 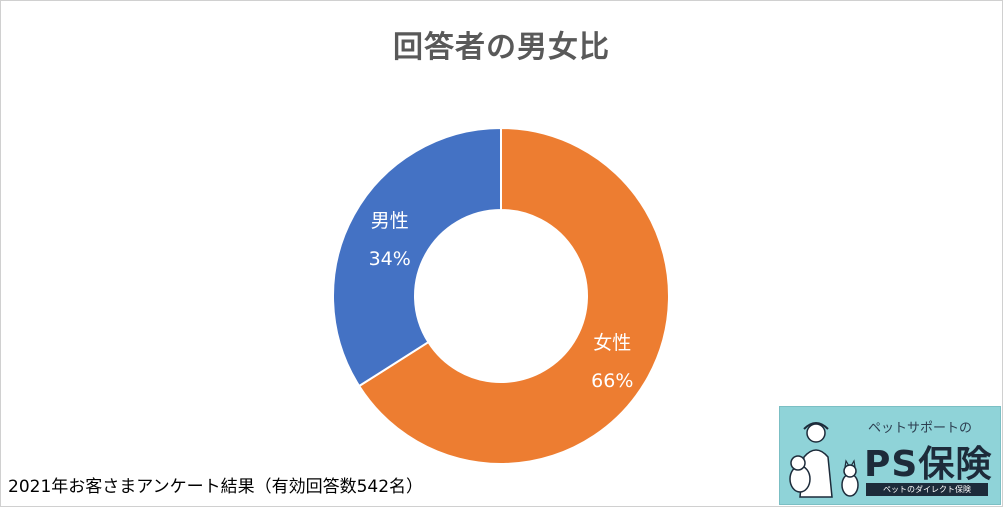 I want to click on logo-brand-name: PS保険, so click(x=928, y=464).